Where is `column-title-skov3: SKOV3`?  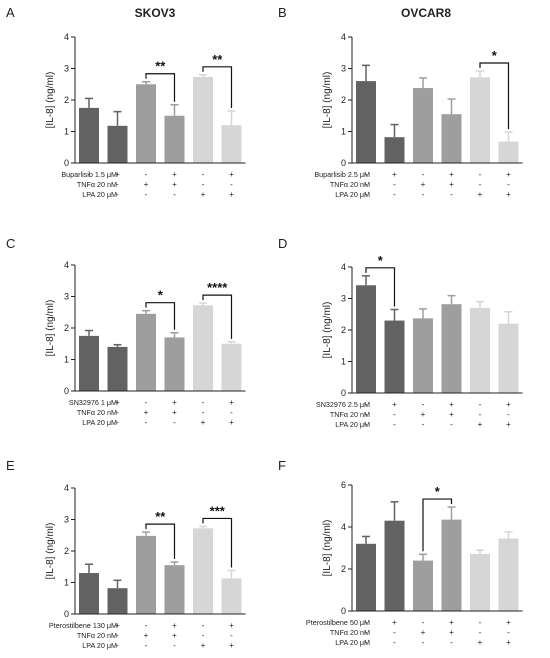
column-title-skov3: SKOV3 is located at coordinates (155, 13).